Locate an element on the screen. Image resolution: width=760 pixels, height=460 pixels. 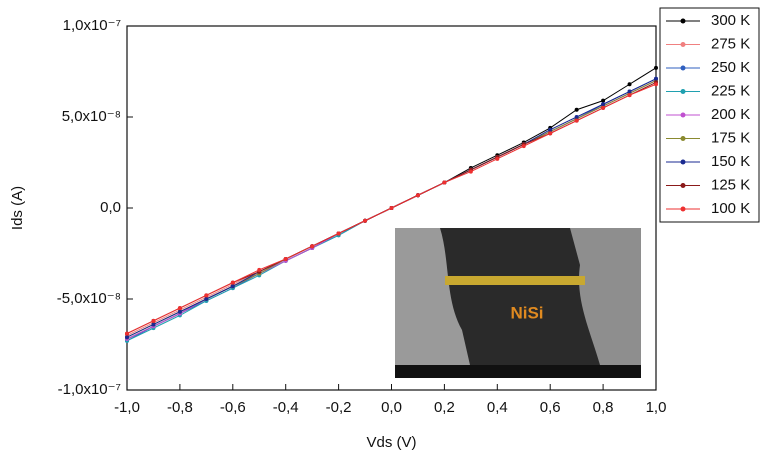
sem-electrode-right is located at coordinates (605, 296).